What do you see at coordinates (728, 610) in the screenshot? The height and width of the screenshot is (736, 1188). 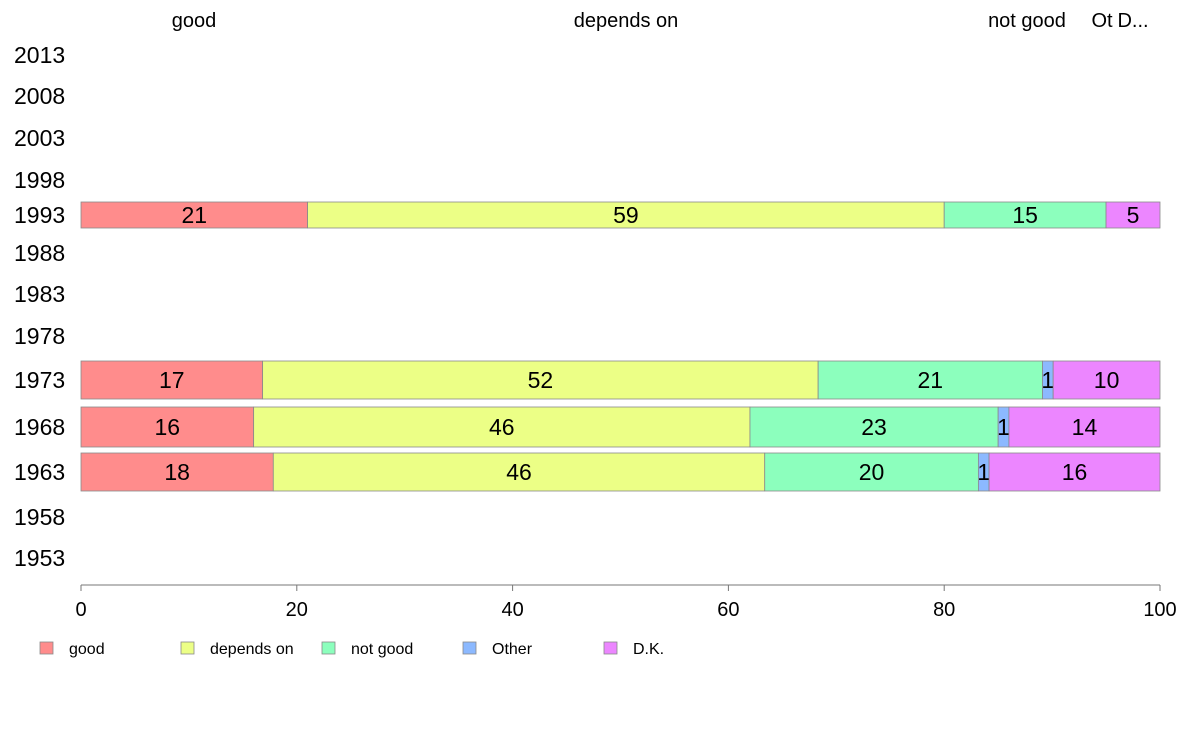 I see `x-tick-label: 60` at bounding box center [728, 610].